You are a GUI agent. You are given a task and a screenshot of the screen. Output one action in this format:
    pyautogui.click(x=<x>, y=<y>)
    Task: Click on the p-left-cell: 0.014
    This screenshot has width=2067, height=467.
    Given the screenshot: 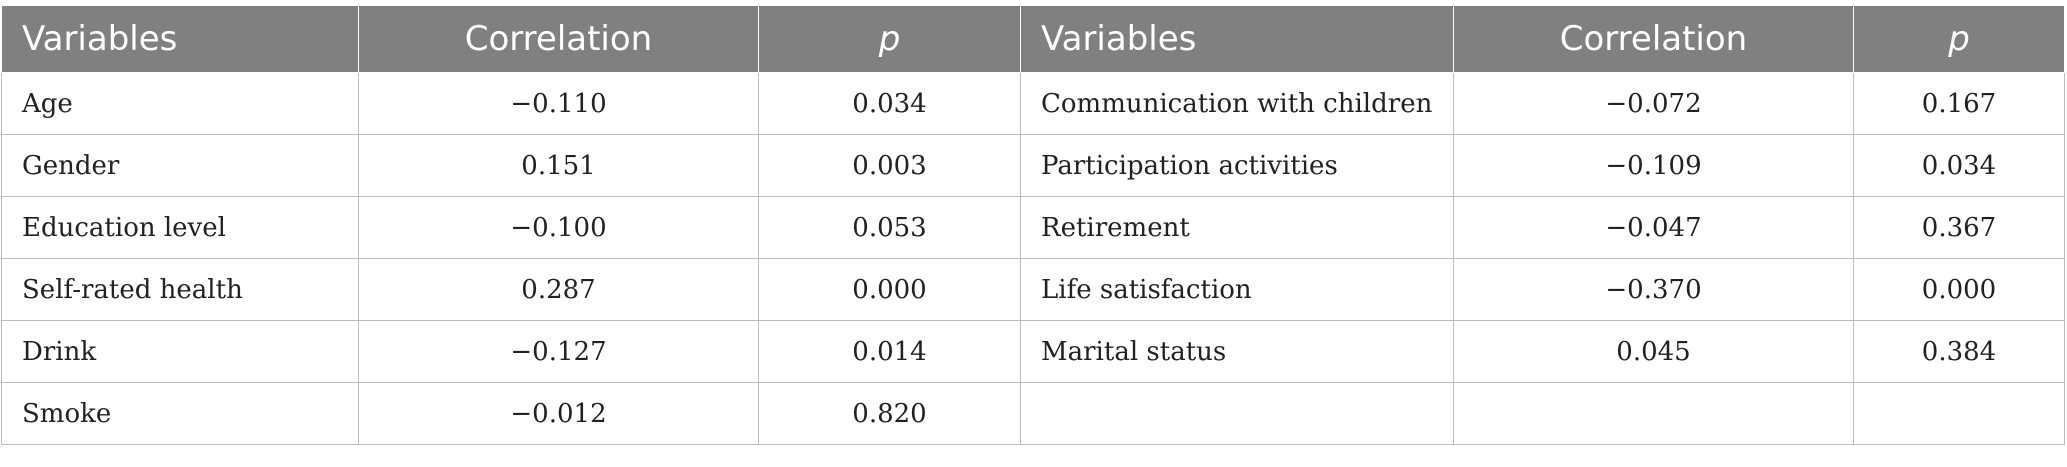 What is the action you would take?
    pyautogui.click(x=889, y=351)
    